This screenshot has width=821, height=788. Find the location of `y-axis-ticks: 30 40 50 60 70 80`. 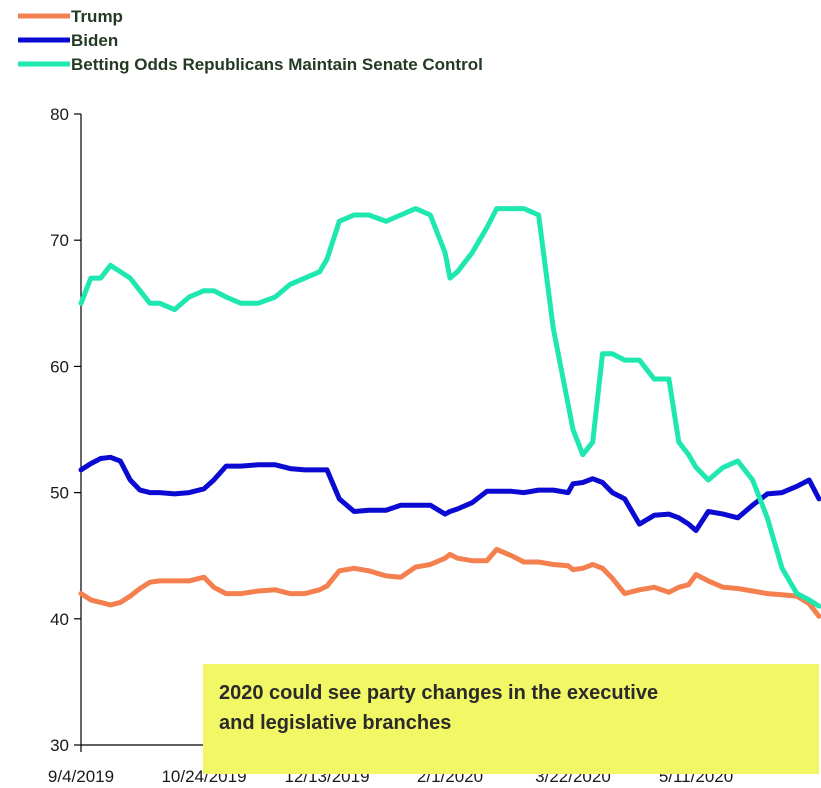

y-axis-ticks: 30 40 50 60 70 80 is located at coordinates (65, 430).